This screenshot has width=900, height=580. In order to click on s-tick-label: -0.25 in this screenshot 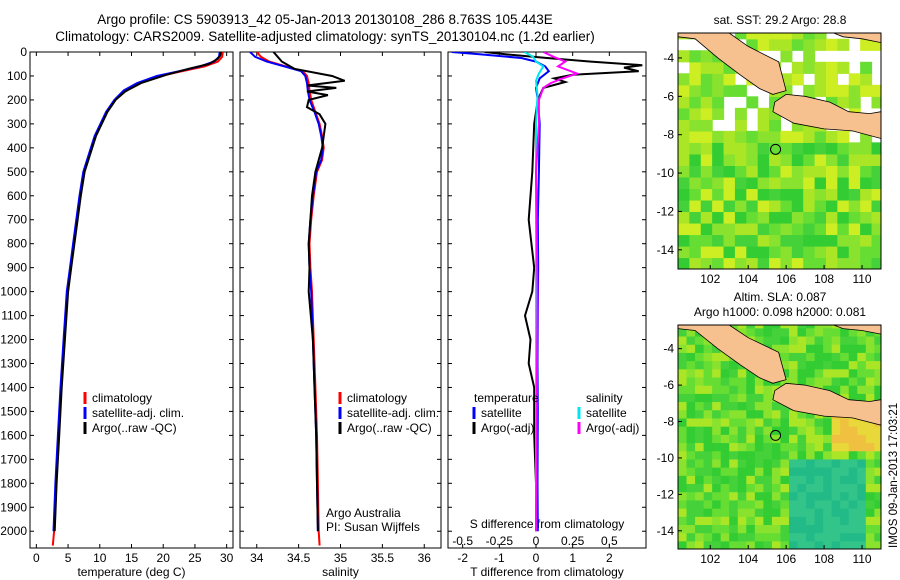, I will do `click(500, 541)`.